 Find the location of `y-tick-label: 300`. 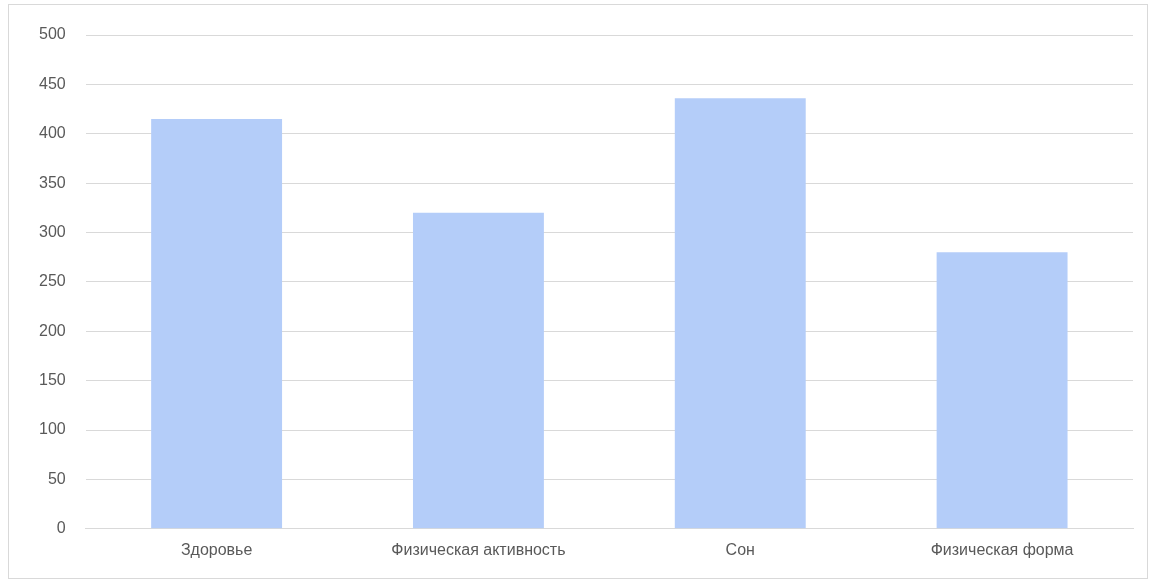

y-tick-label: 300 is located at coordinates (52, 231).